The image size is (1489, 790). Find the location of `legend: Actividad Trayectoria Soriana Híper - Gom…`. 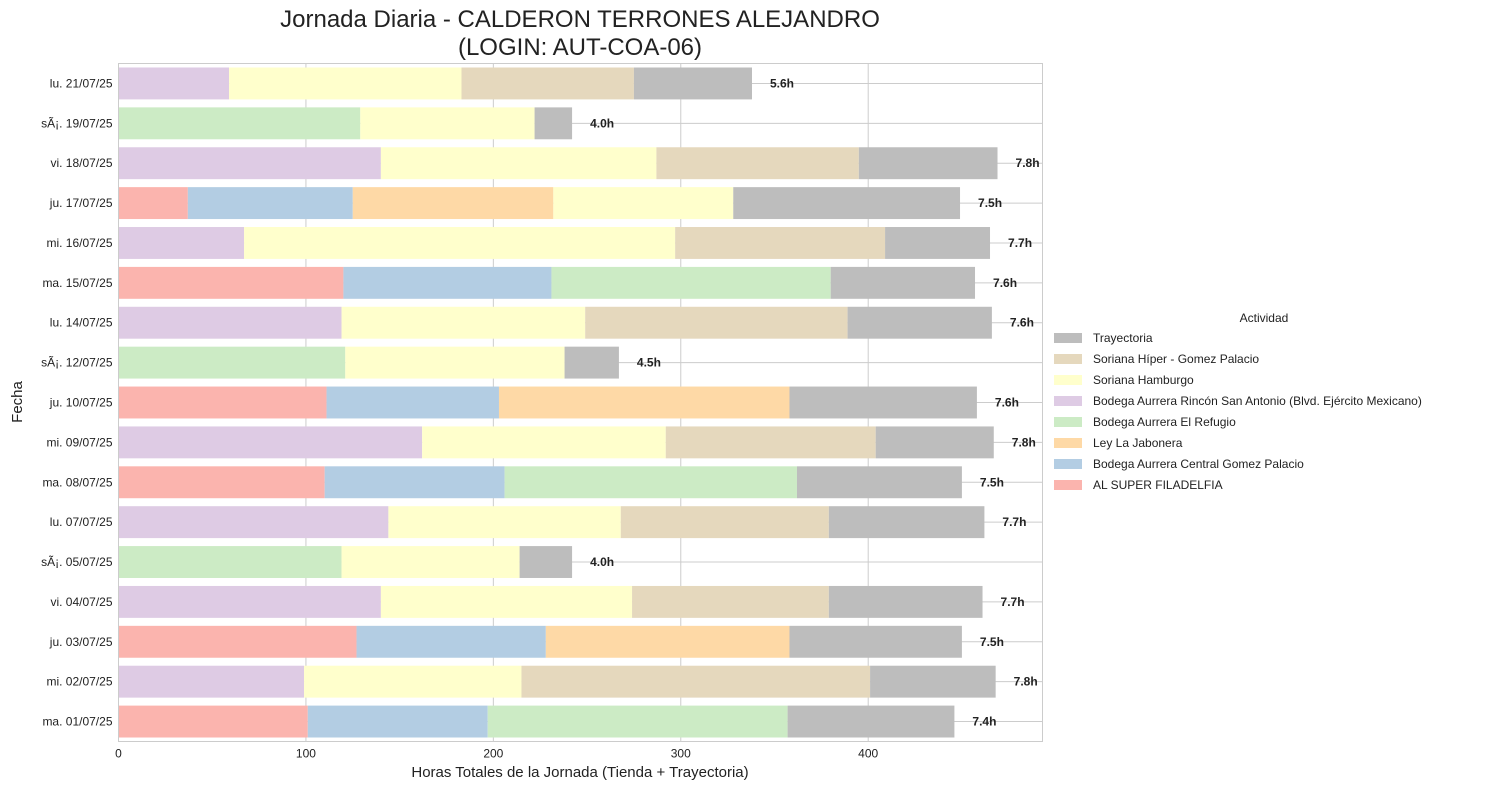

legend: Actividad Trayectoria Soriana Híper - Gom… is located at coordinates (1238, 401).